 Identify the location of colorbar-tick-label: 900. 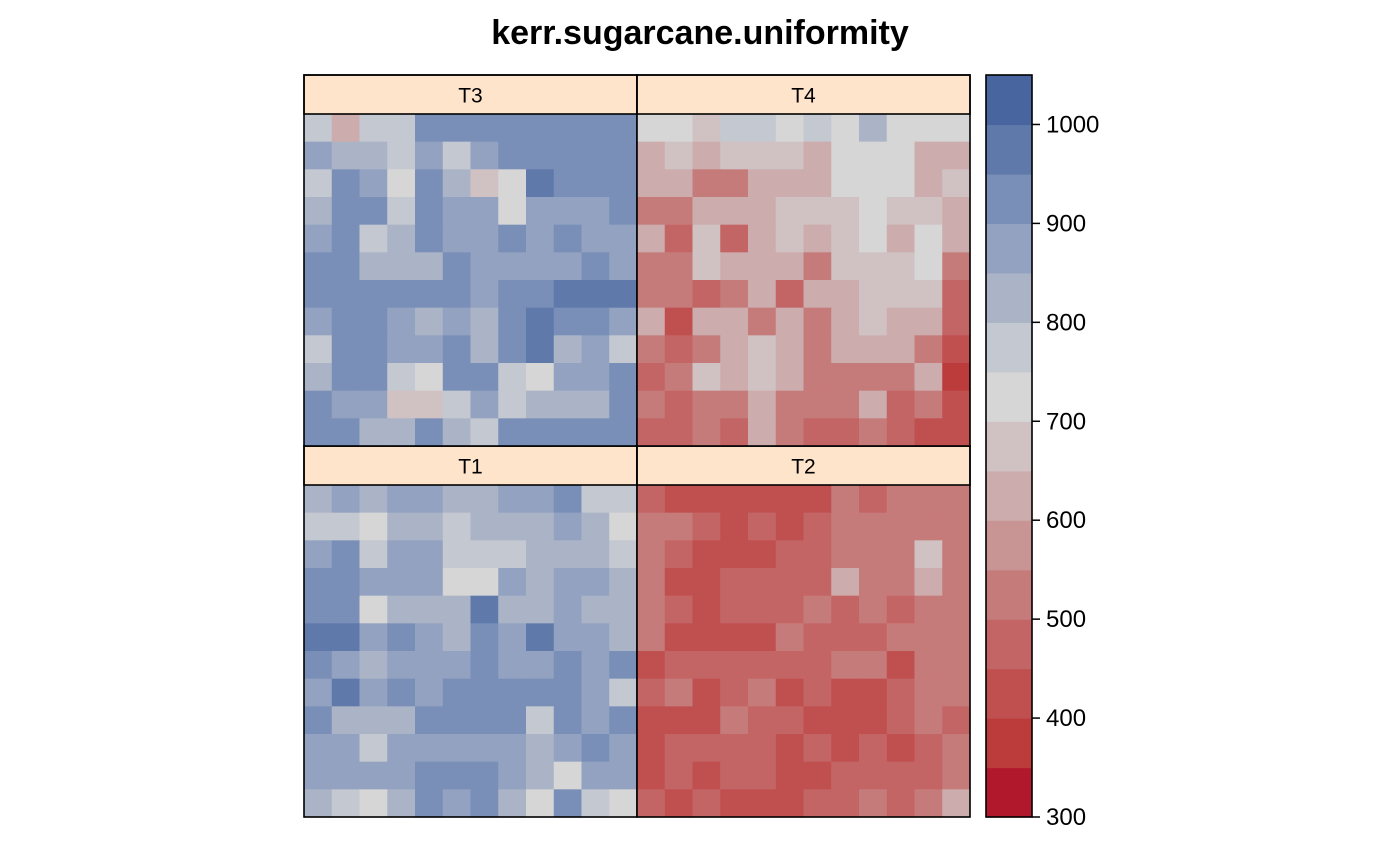
(1066, 223).